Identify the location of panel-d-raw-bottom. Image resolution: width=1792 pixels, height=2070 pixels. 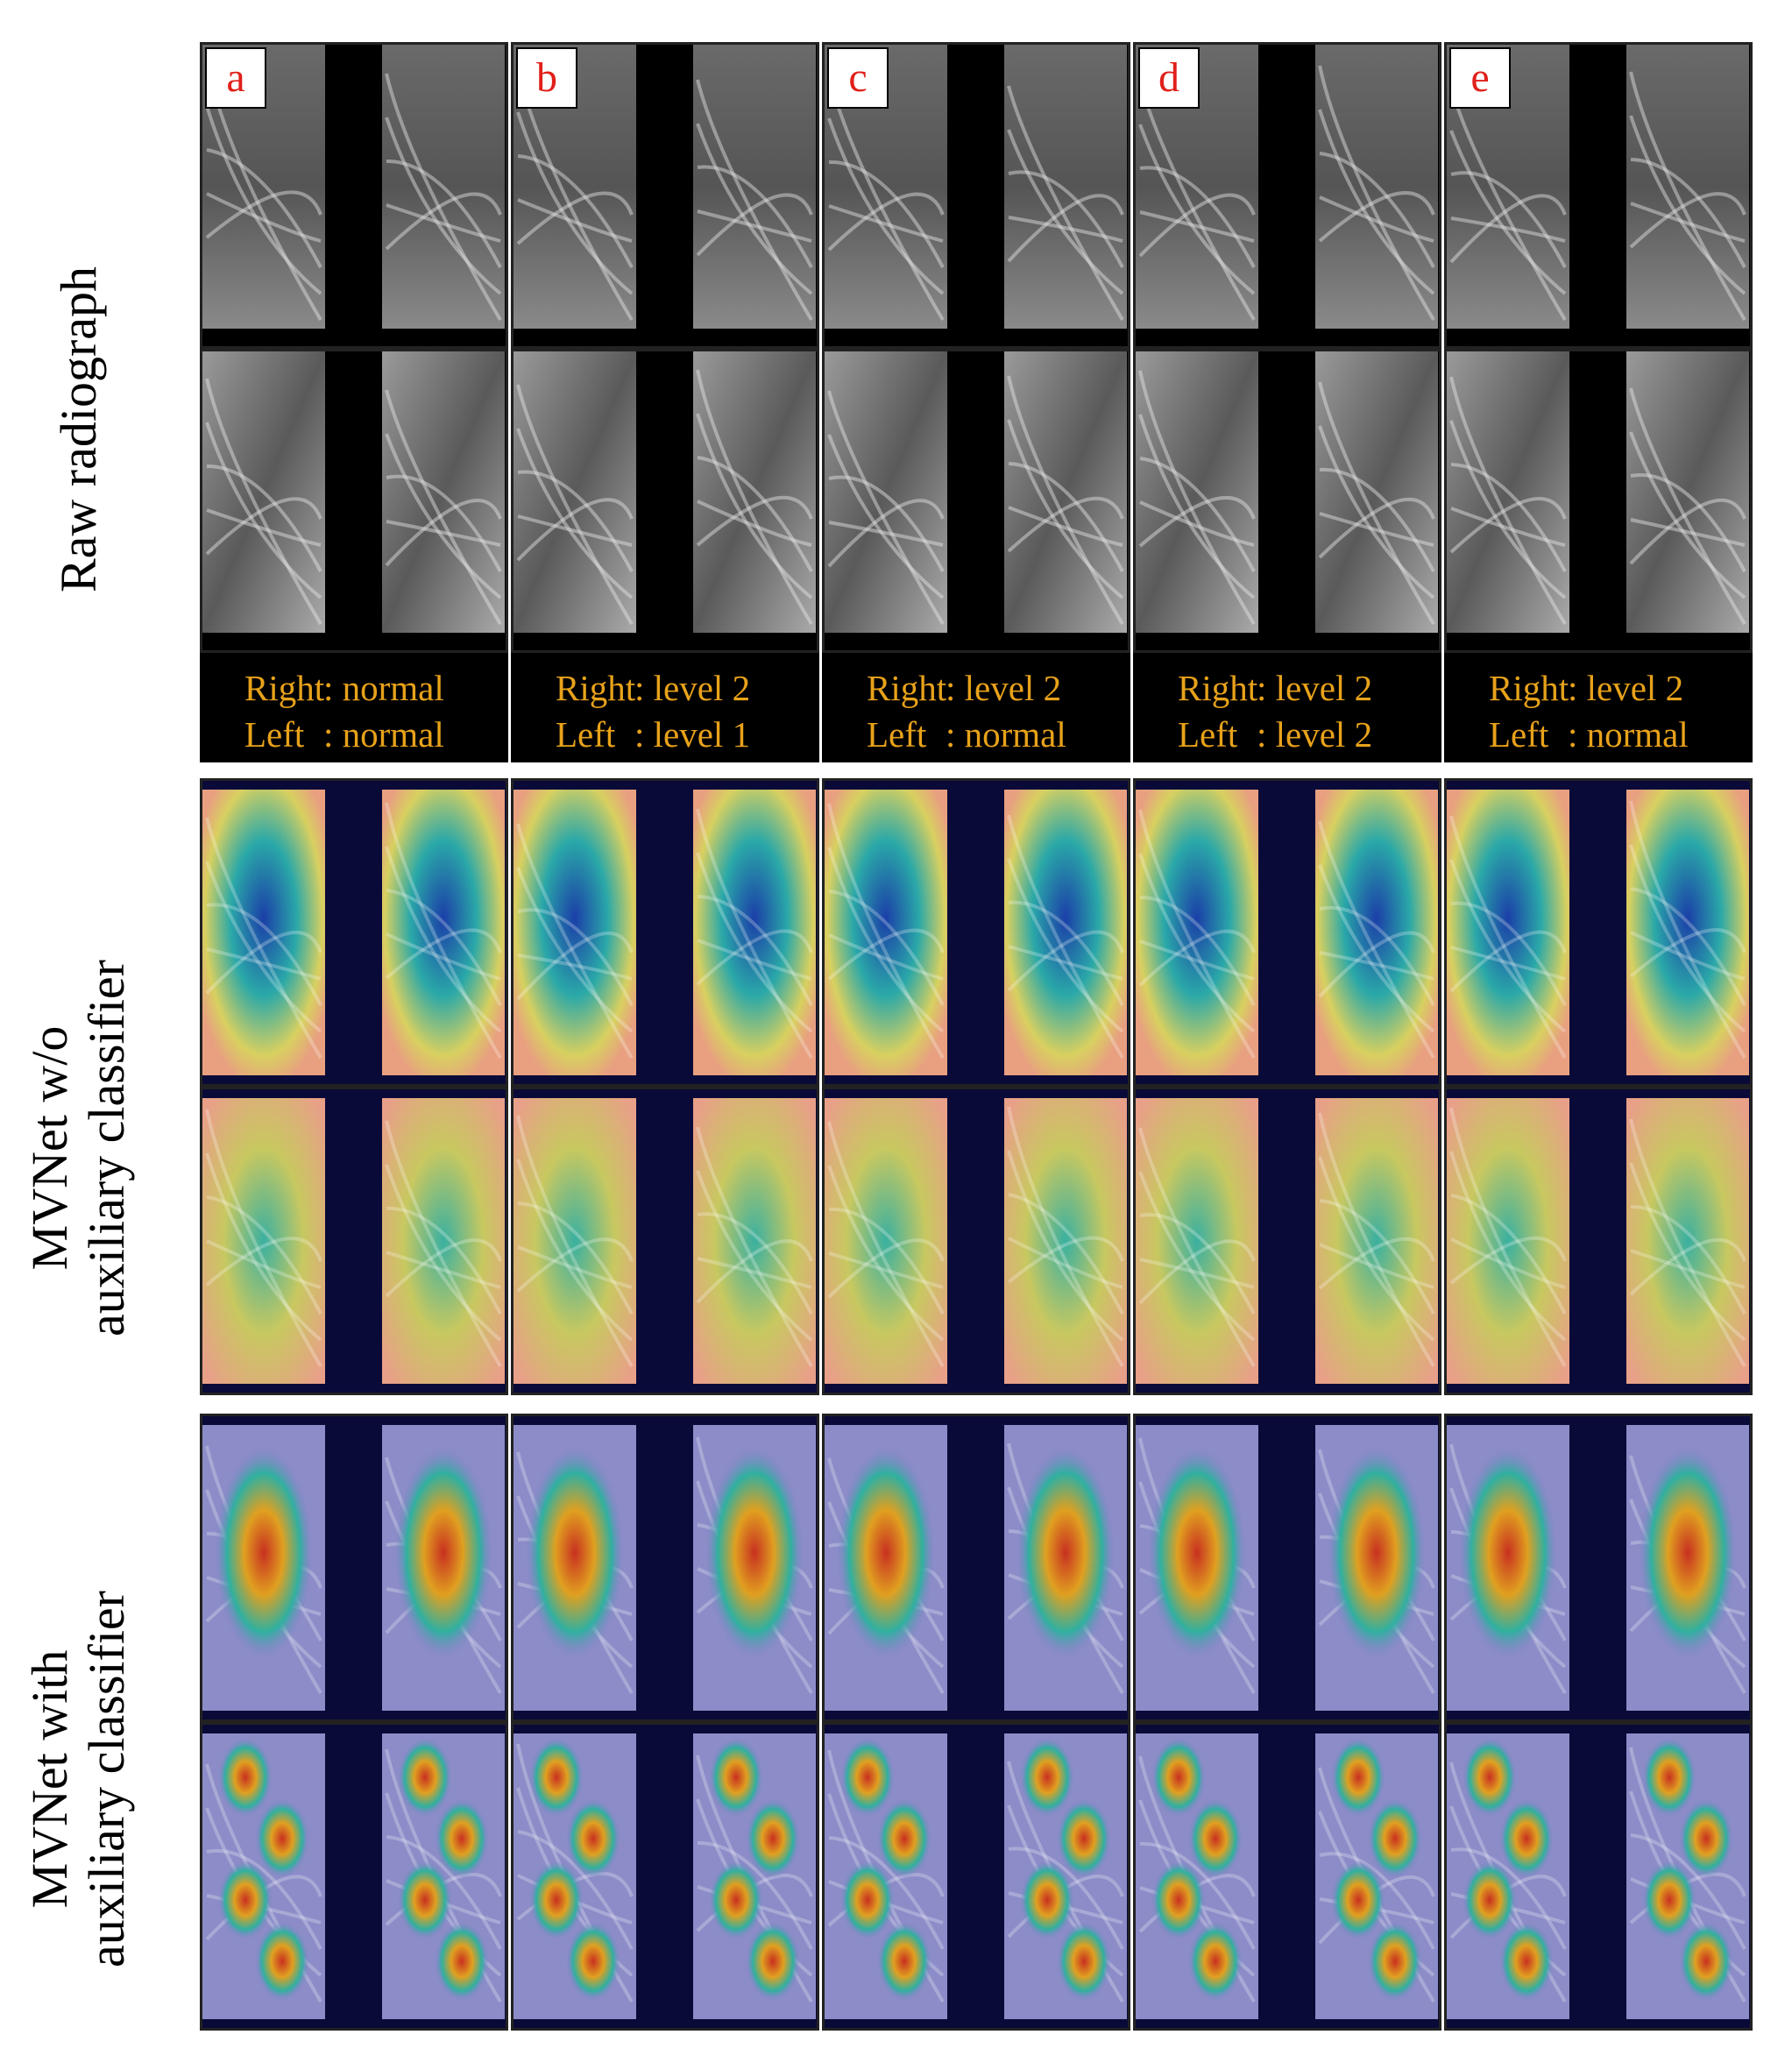
(1287, 501).